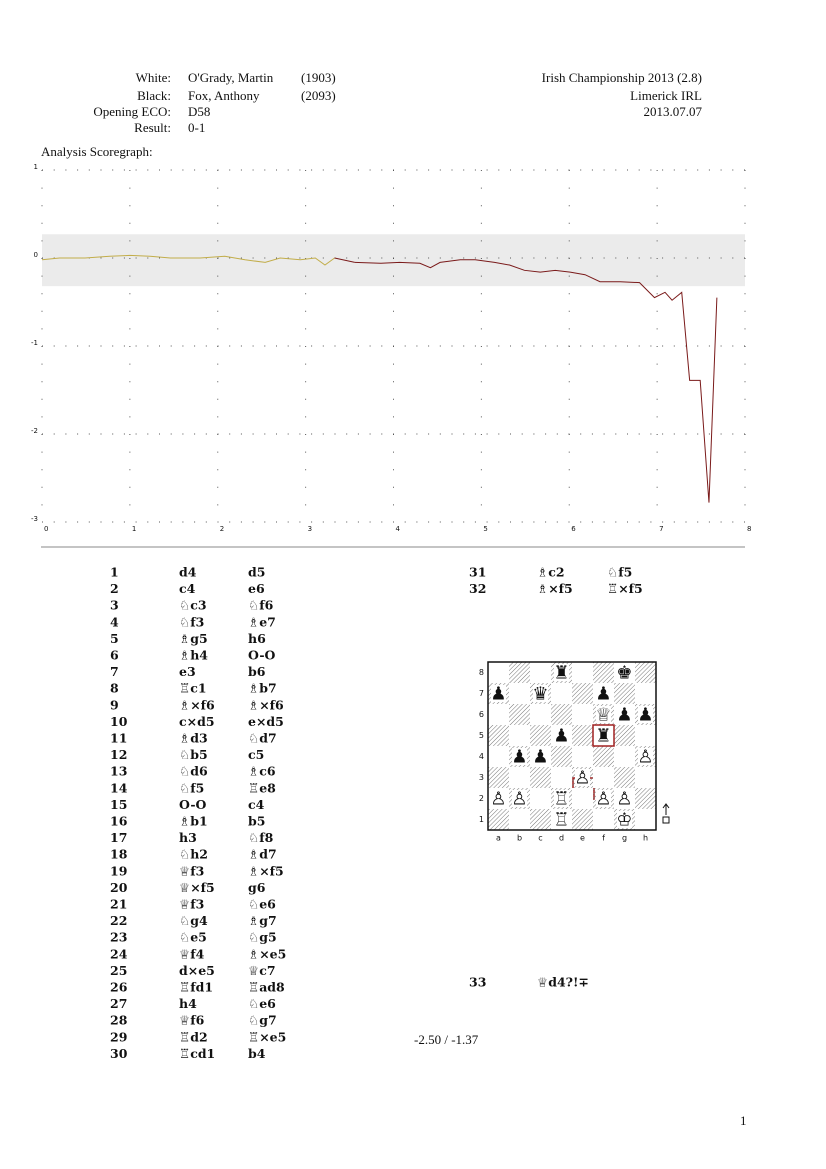  Describe the element at coordinates (118, 771) in the screenshot. I see `move-number: 13` at that location.